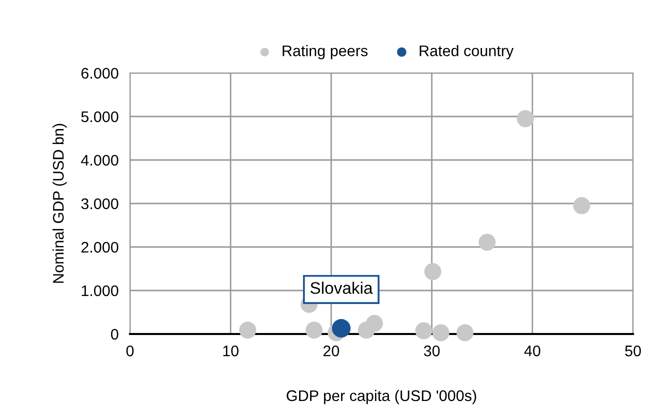 This screenshot has width=654, height=419. I want to click on x-tick-label: 10, so click(230, 351).